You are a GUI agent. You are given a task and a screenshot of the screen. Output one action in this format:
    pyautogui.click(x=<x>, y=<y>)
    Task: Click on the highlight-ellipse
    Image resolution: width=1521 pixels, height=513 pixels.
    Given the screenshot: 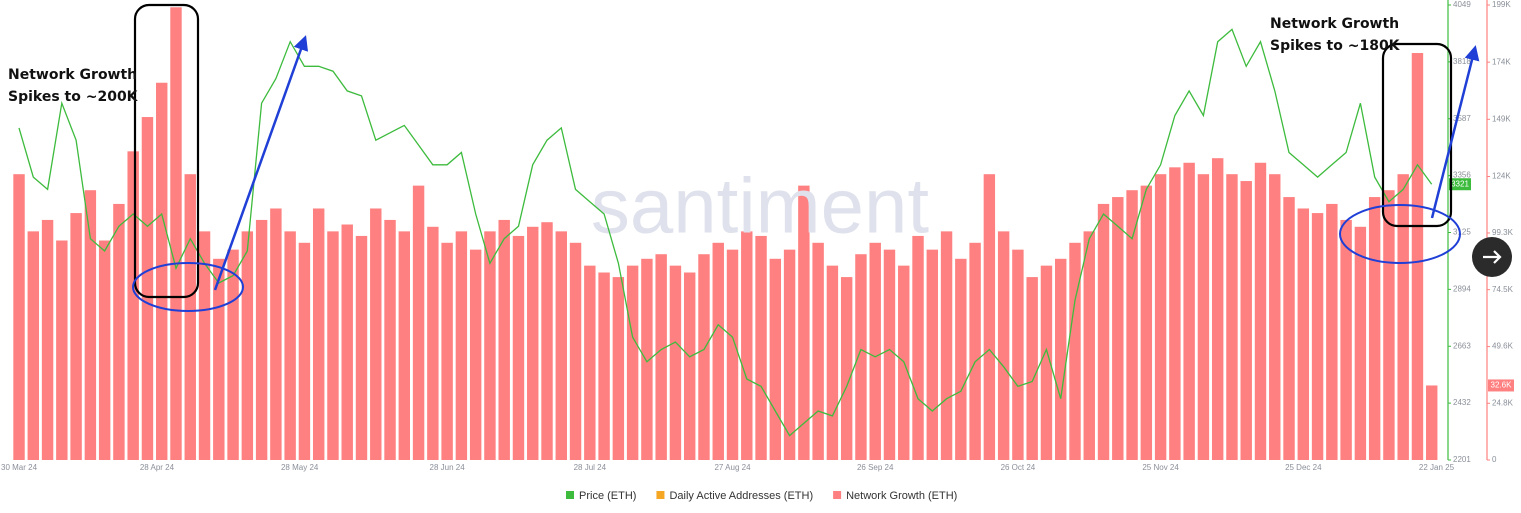 What is the action you would take?
    pyautogui.click(x=188, y=287)
    